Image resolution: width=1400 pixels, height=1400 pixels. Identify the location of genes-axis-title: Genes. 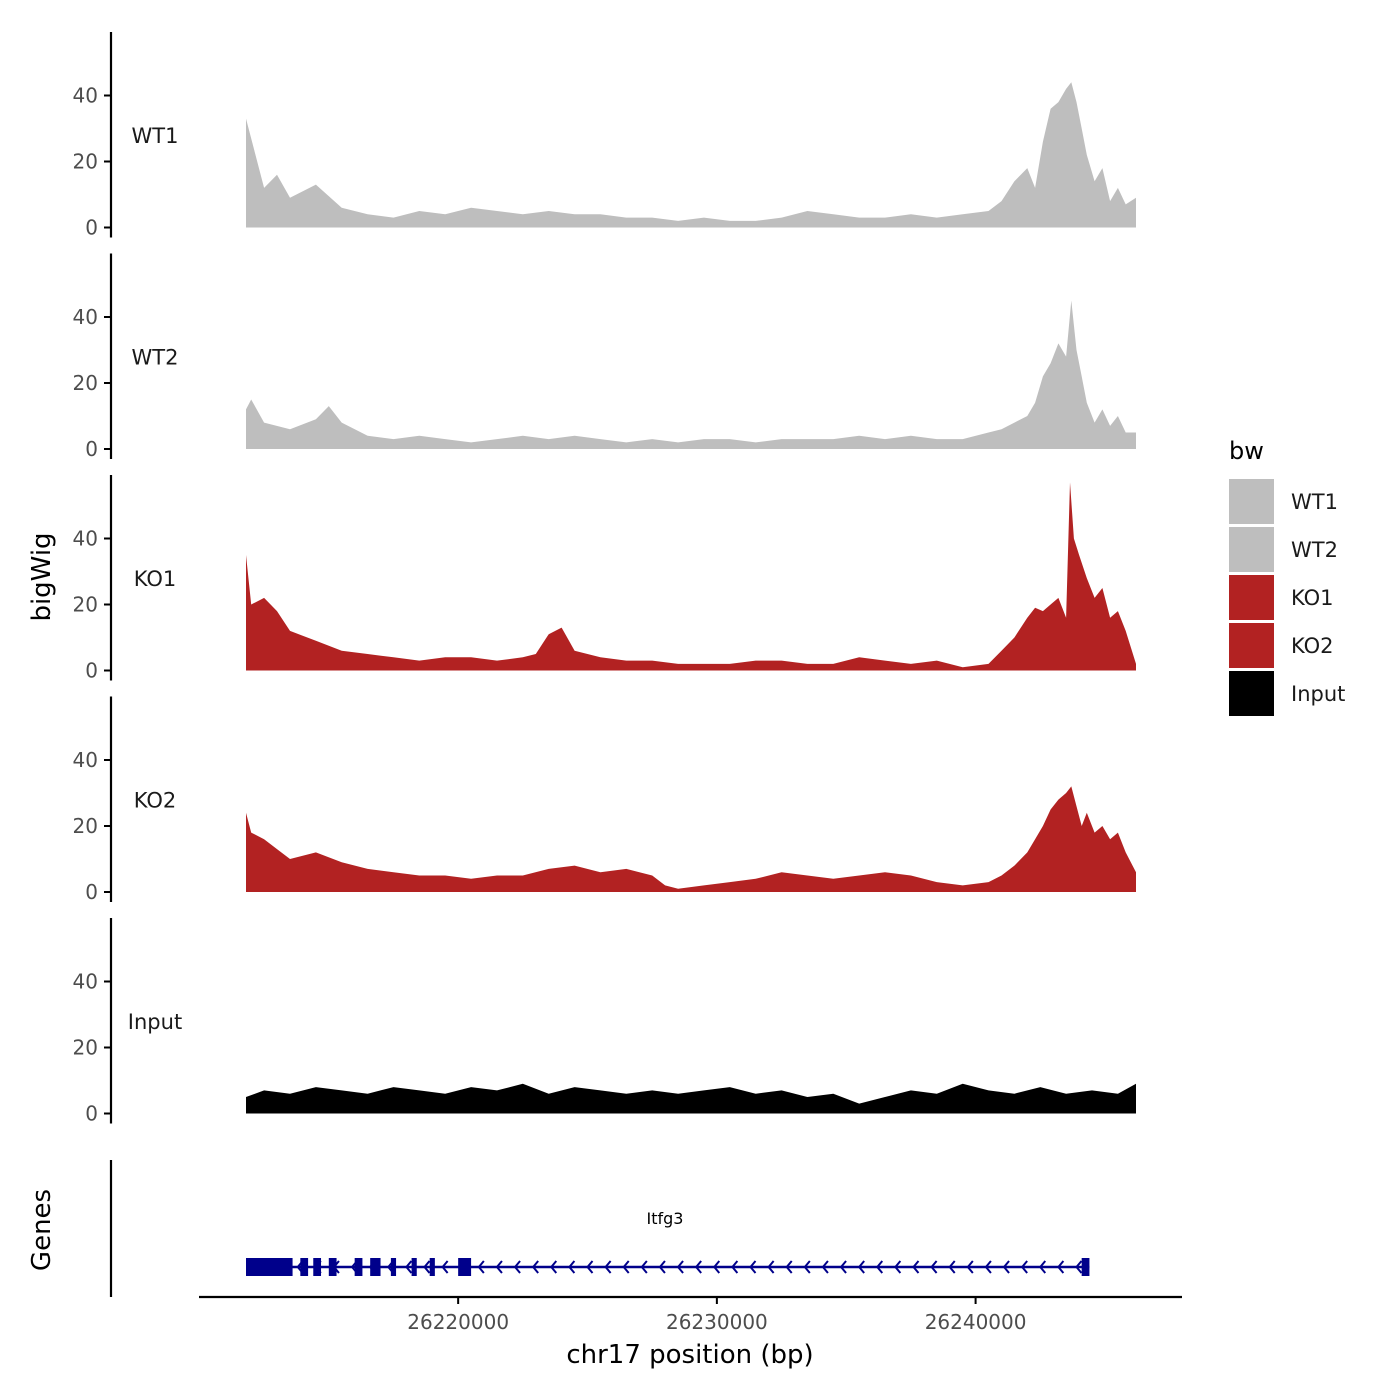
(42, 1230).